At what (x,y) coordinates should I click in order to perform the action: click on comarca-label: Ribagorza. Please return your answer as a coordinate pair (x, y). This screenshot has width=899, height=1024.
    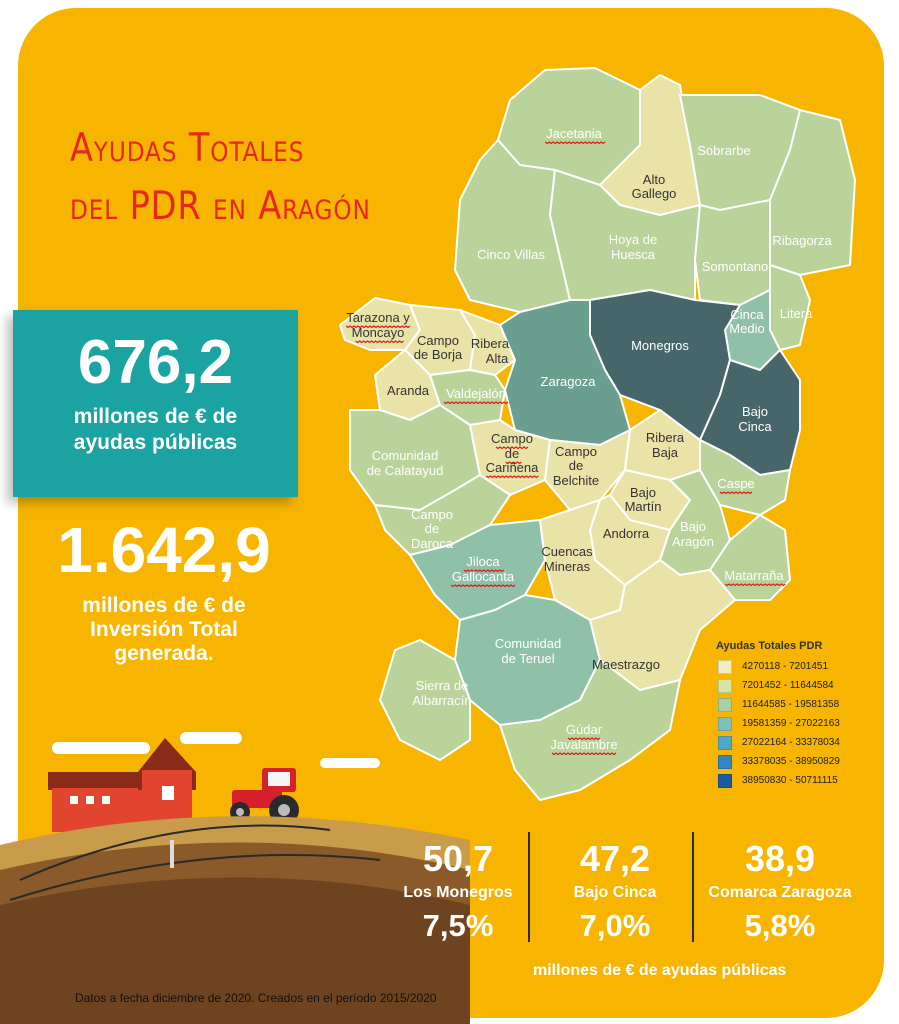
    Looking at the image, I should click on (802, 240).